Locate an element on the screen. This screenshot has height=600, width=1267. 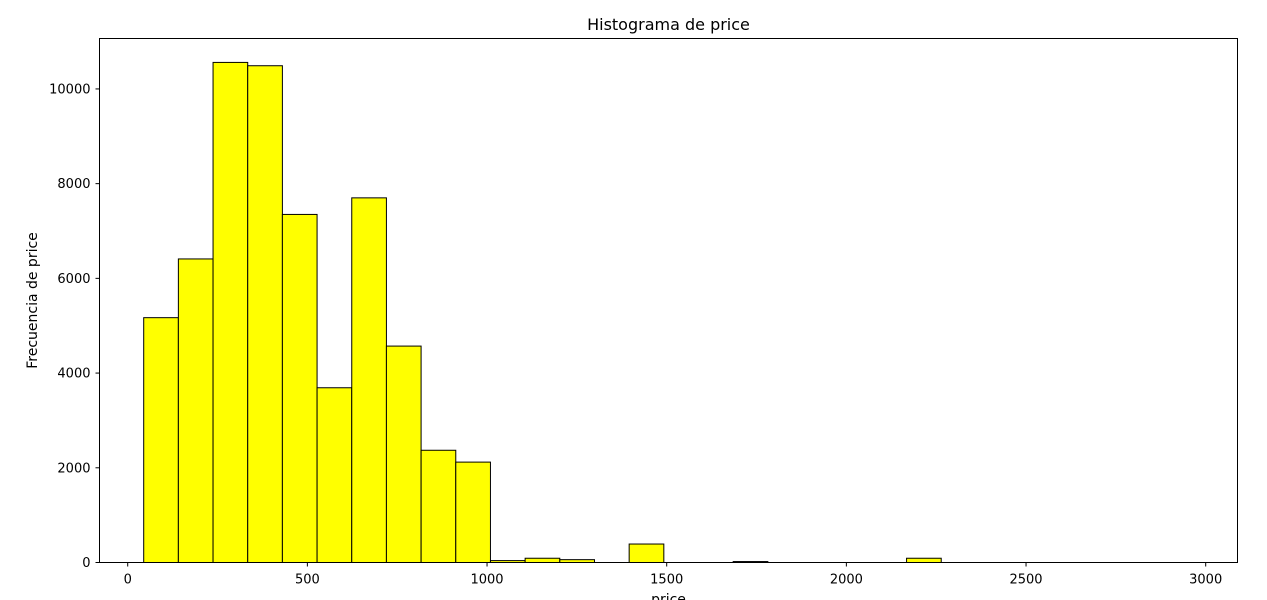
x-tick-label-500: 500 is located at coordinates (307, 580).